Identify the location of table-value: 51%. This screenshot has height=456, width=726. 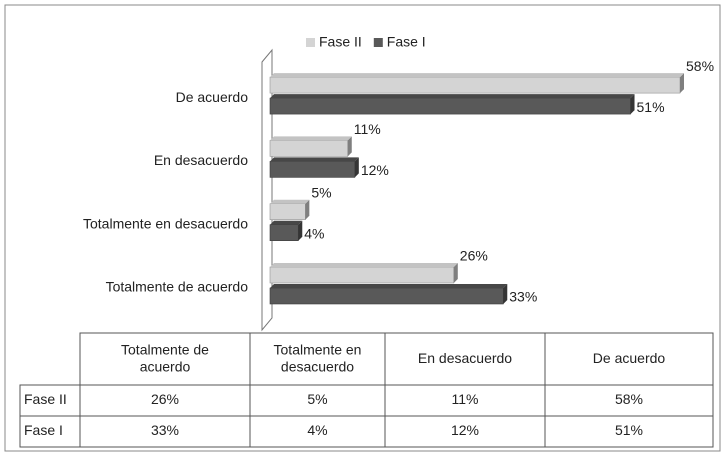
(629, 430).